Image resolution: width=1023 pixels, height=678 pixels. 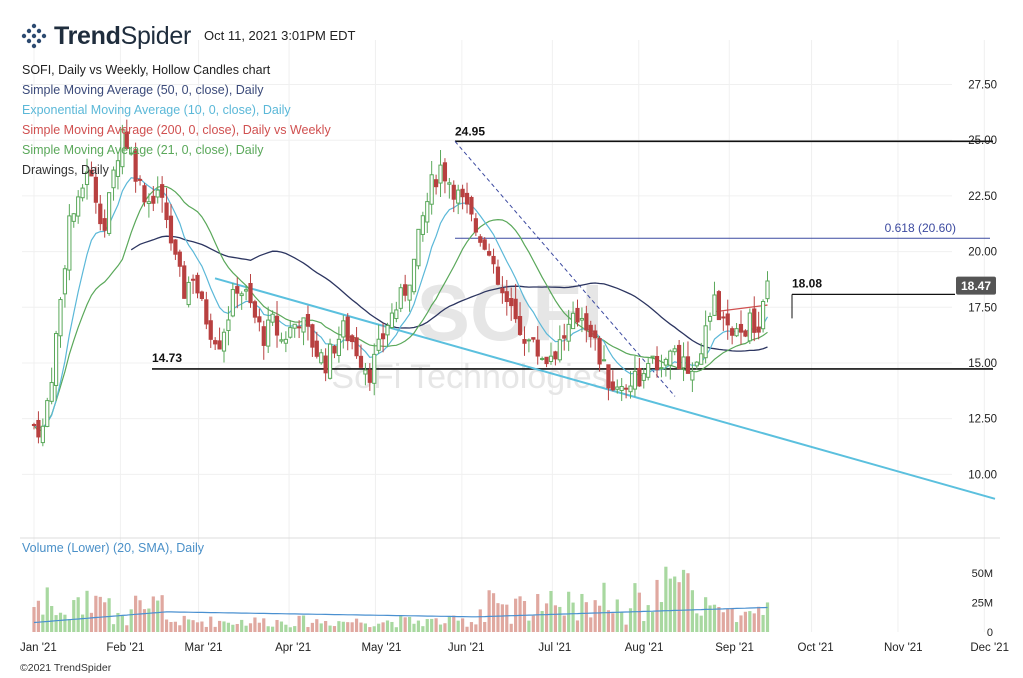 I want to click on fib-retracement-line, so click(x=565, y=269).